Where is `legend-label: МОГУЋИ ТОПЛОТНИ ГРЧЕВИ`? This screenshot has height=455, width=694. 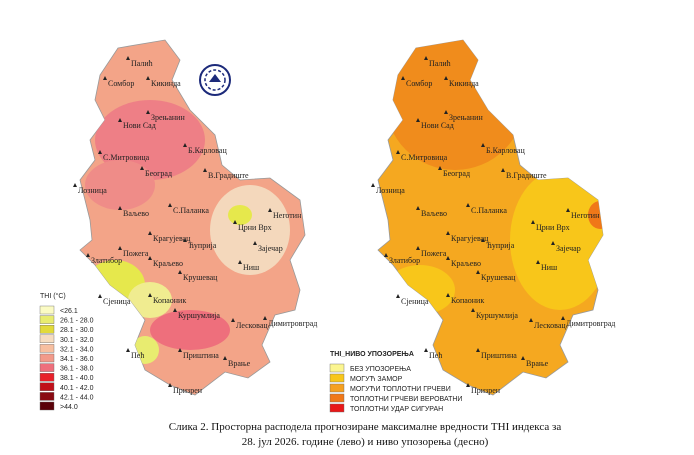
legend-label: МОГУЋИ ТОПЛОТНИ ГРЧЕВИ is located at coordinates (400, 389).